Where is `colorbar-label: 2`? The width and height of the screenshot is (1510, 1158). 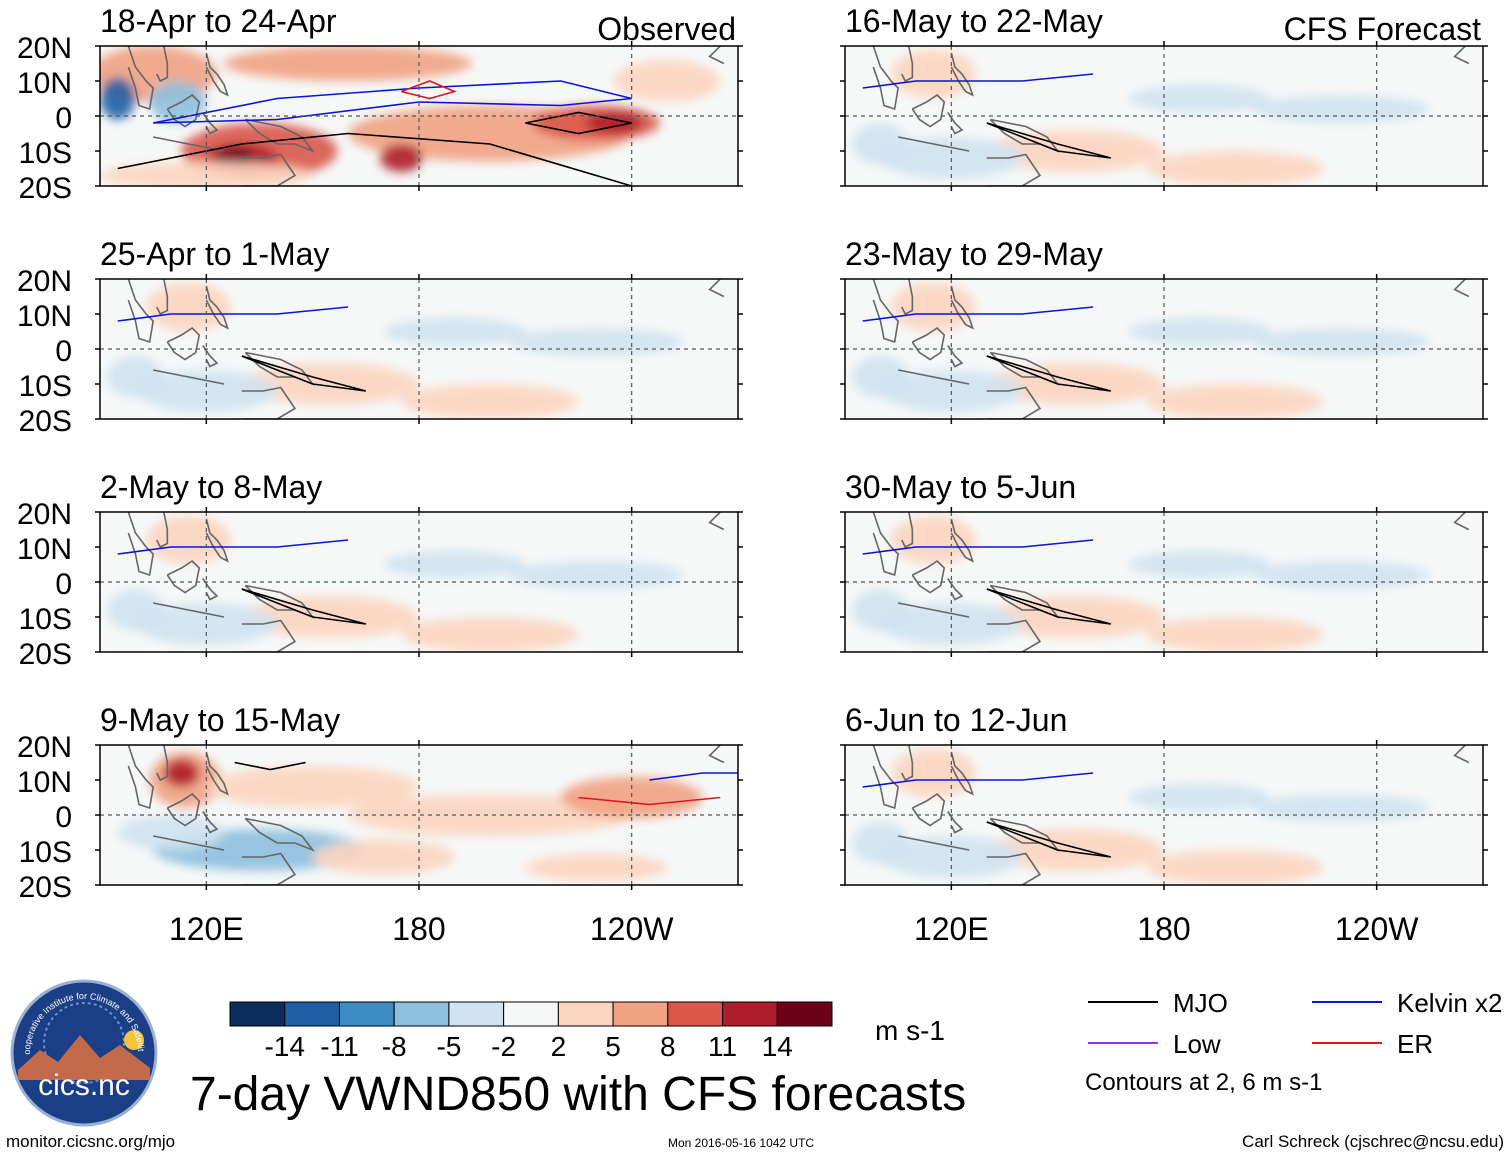 colorbar-label: 2 is located at coordinates (559, 1046).